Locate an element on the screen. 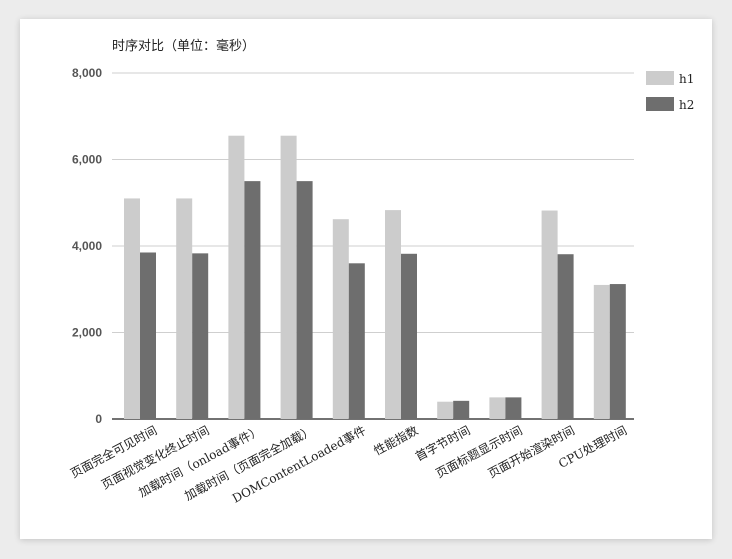 The image size is (732, 559). y-tick-label: 2,000 is located at coordinates (87, 333).